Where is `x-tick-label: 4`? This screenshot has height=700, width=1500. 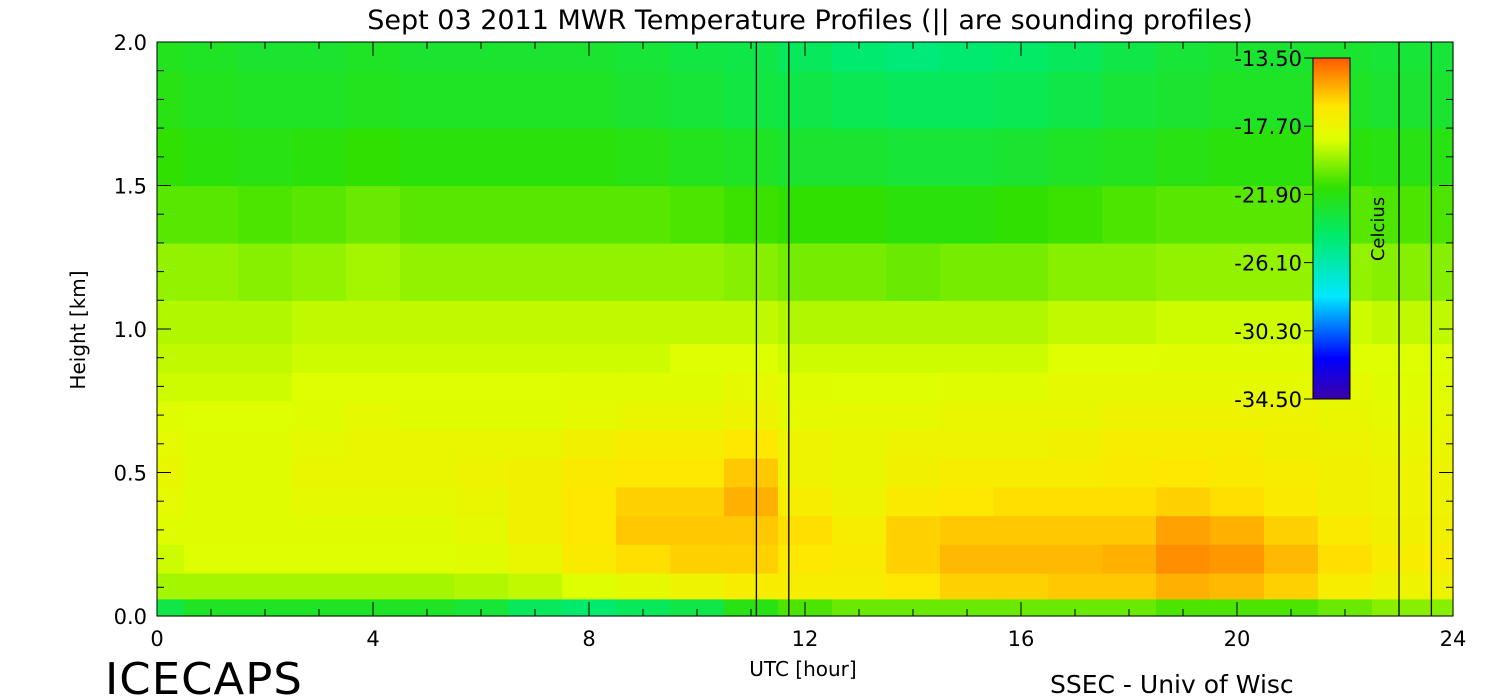
x-tick-label: 4 is located at coordinates (372, 639).